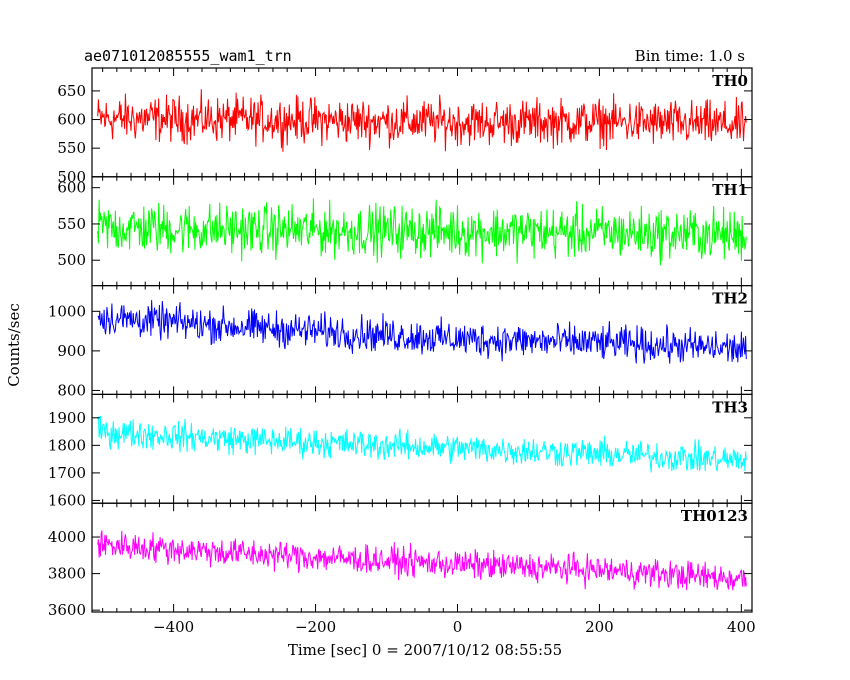 This screenshot has height=680, width=850. I want to click on panel-th3: 1600 1700 1800 1900 TH3, so click(400, 451).